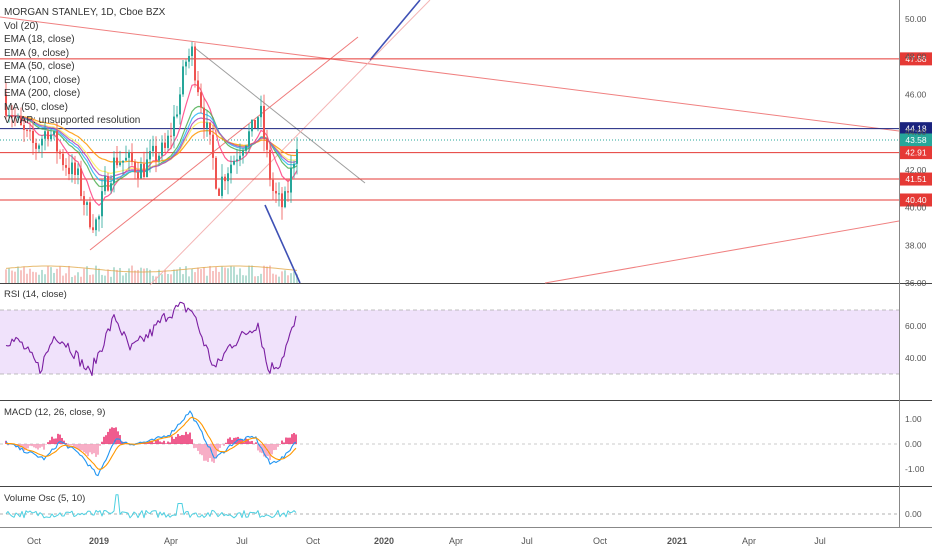  I want to click on macd-tick-label: -1.00, so click(915, 469).